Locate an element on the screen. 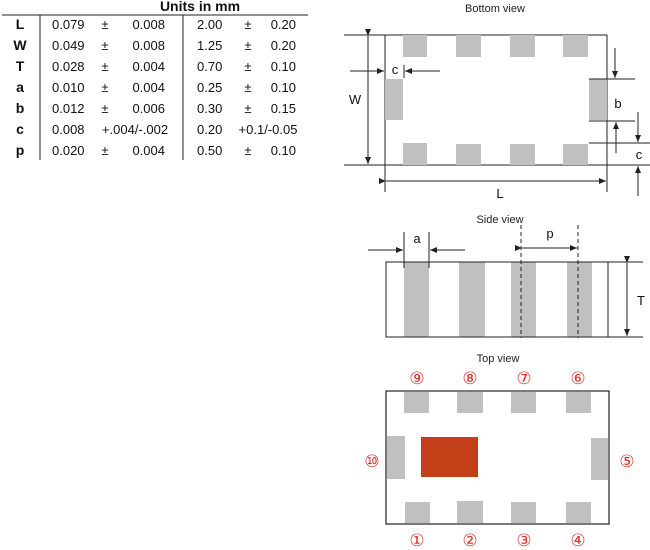 The width and height of the screenshot is (650, 550). side-view: Side view a p T is located at coordinates (506, 276).